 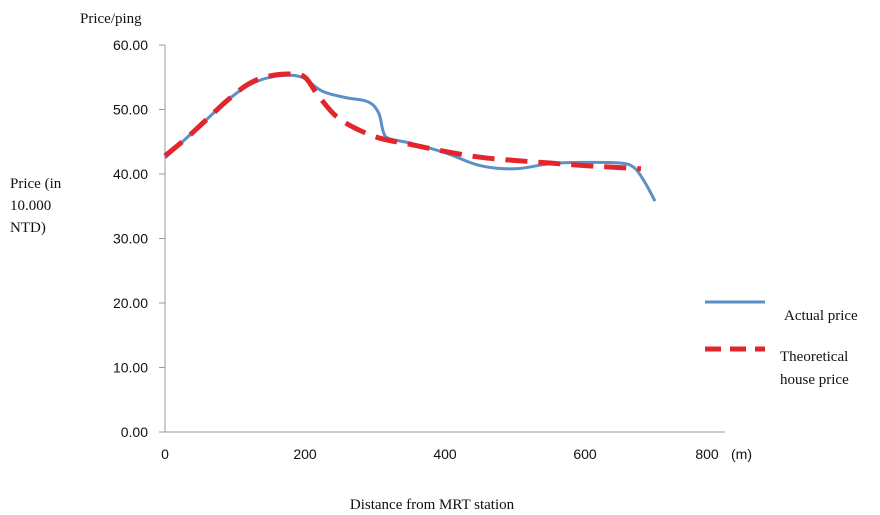 What do you see at coordinates (814, 357) in the screenshot?
I see `legend-label-theoretical-line-1: Theoretical` at bounding box center [814, 357].